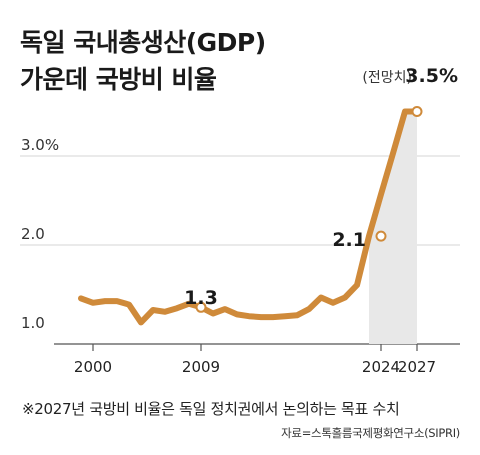 This screenshot has width=480, height=455. What do you see at coordinates (118, 79) in the screenshot?
I see `chart-title-line2: 가운데 국방비 비율` at bounding box center [118, 79].